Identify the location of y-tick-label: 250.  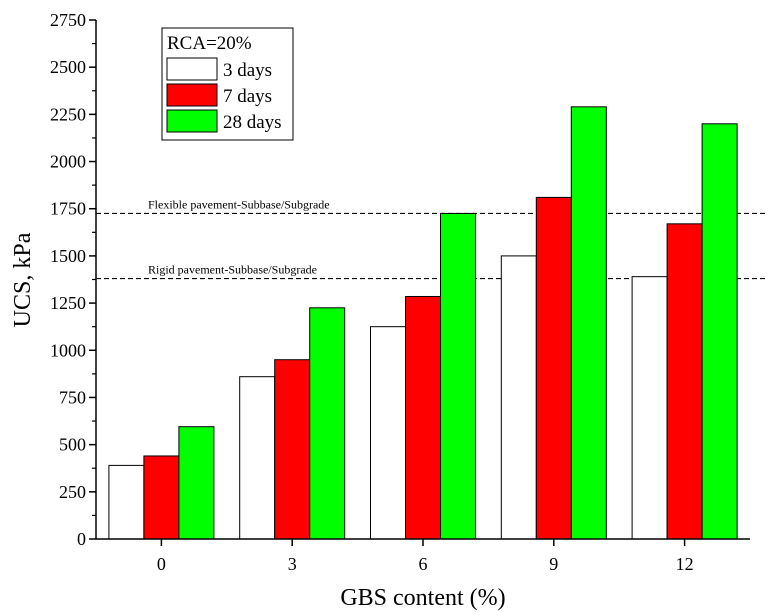
(72, 492).